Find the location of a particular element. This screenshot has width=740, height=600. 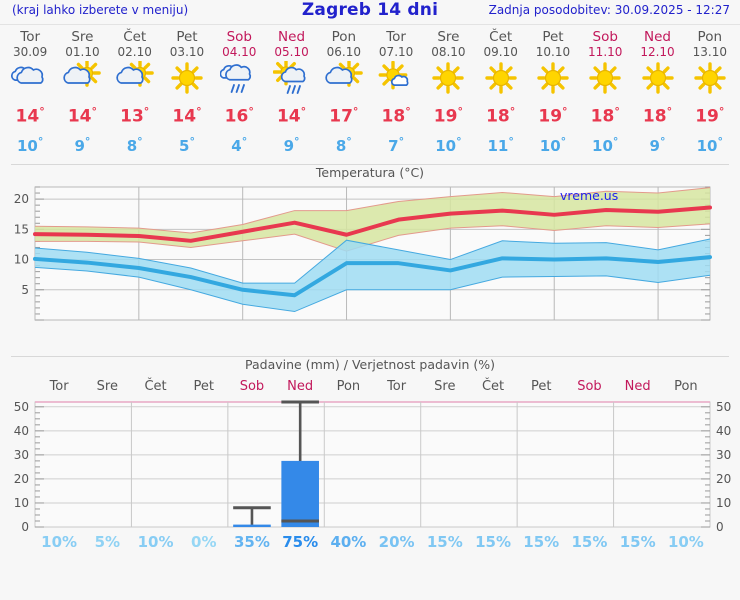

day-column: Pon 06.10 17° 8° is located at coordinates (344, 91).